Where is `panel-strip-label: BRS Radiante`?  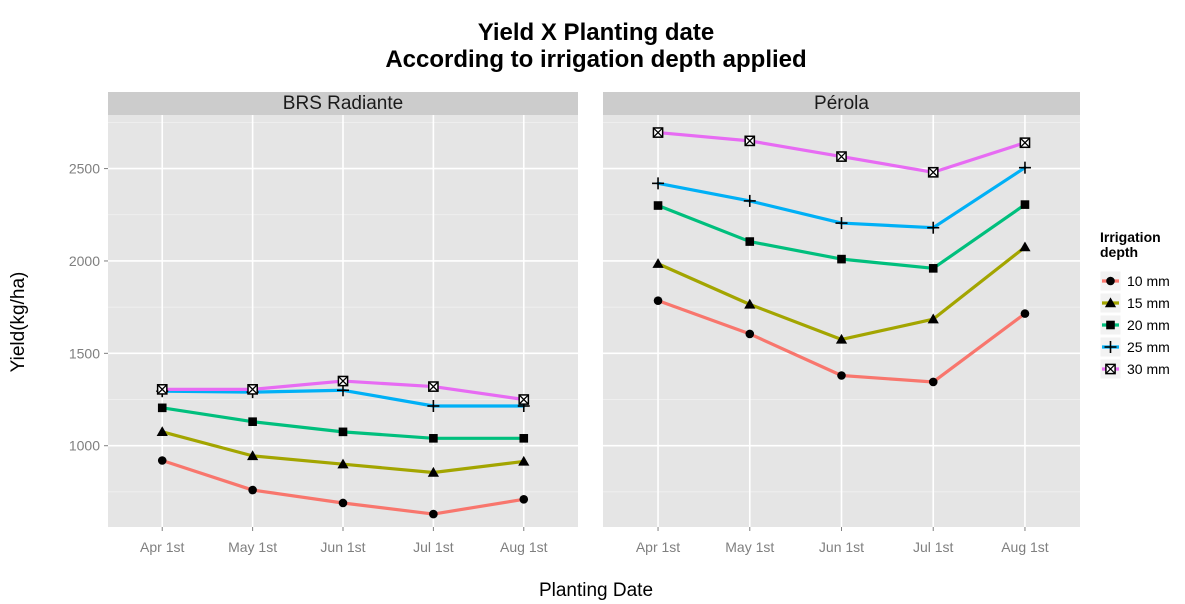
panel-strip-label: BRS Radiante is located at coordinates (343, 103).